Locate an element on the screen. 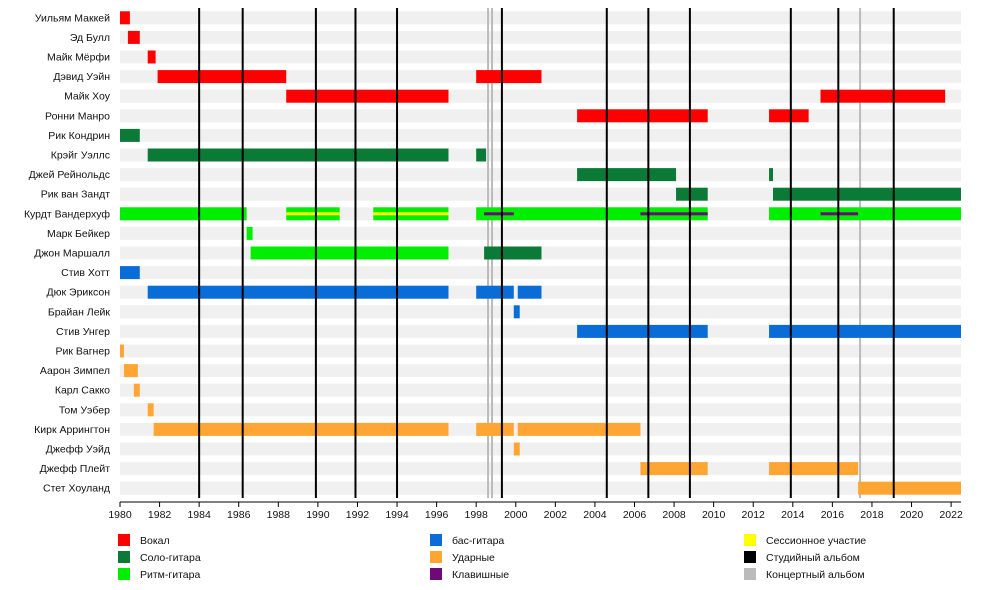 This screenshot has height=590, width=1000. member-label: Майк Хоу is located at coordinates (87, 97).